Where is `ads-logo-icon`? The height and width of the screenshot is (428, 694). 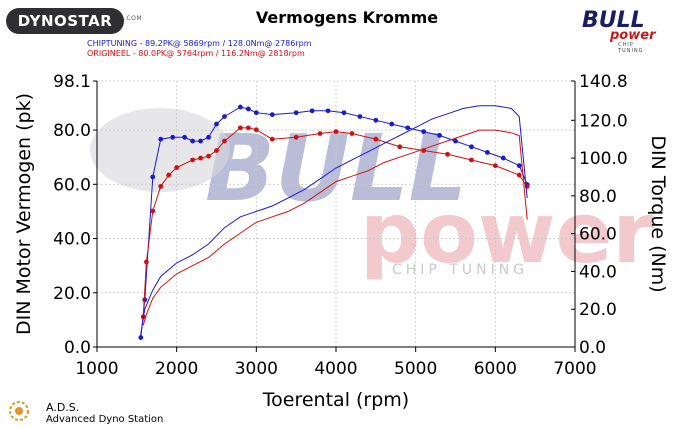 ads-logo-icon is located at coordinates (19, 411).